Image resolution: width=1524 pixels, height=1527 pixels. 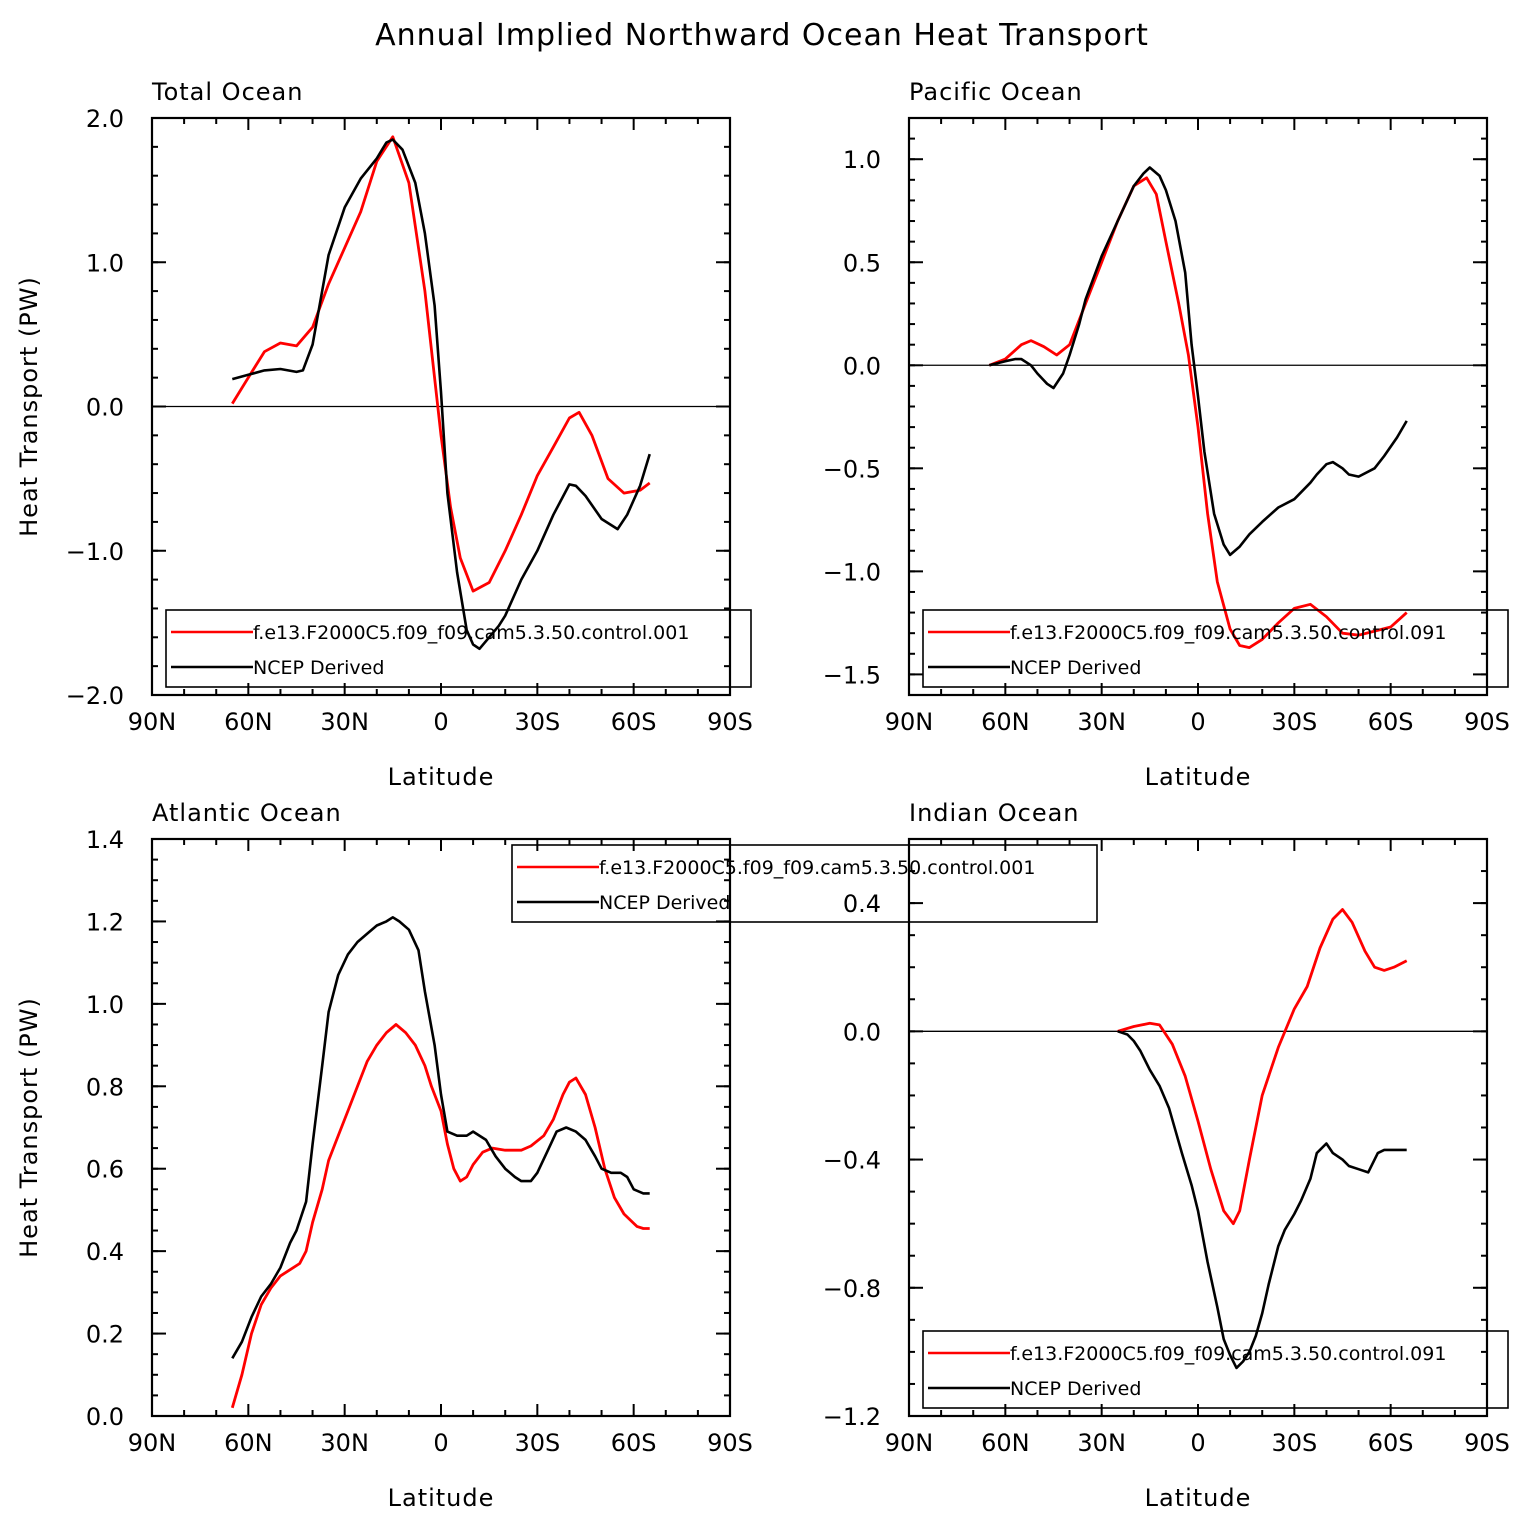 I want to click on y-tick-label: 0.6, so click(x=105, y=1170).